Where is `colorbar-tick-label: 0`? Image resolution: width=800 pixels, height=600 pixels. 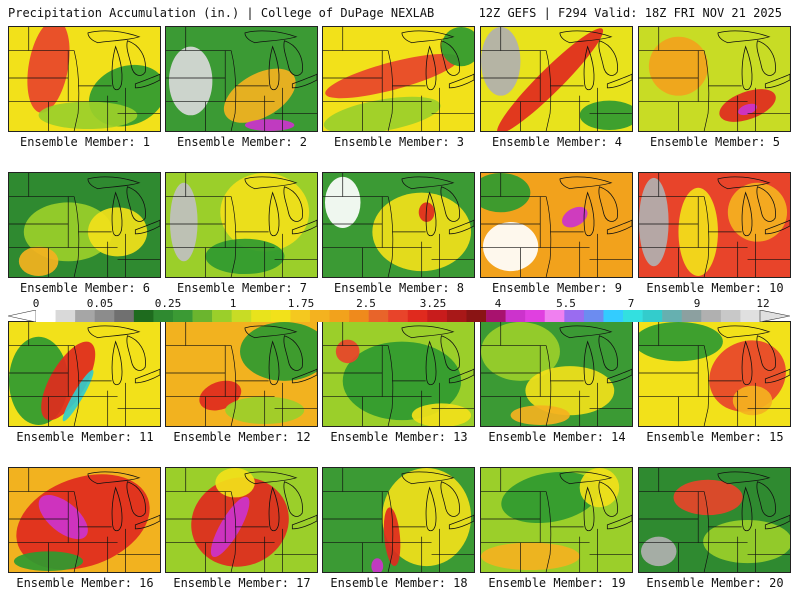
colorbar-tick-label: 0 is located at coordinates (36, 303).